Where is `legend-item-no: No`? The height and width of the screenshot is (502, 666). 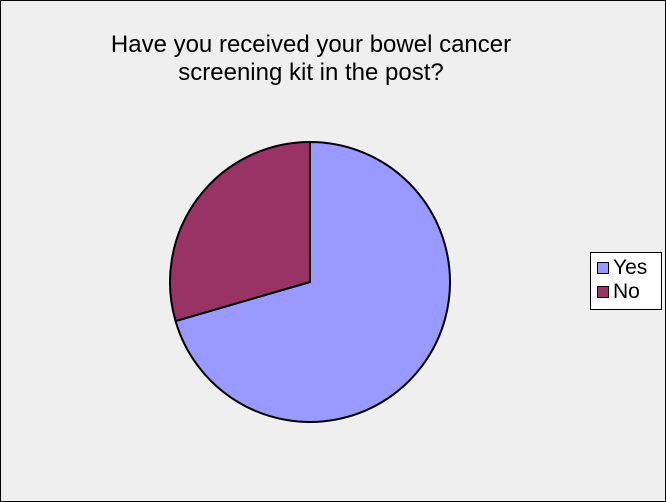
legend-item-no: No is located at coordinates (629, 292).